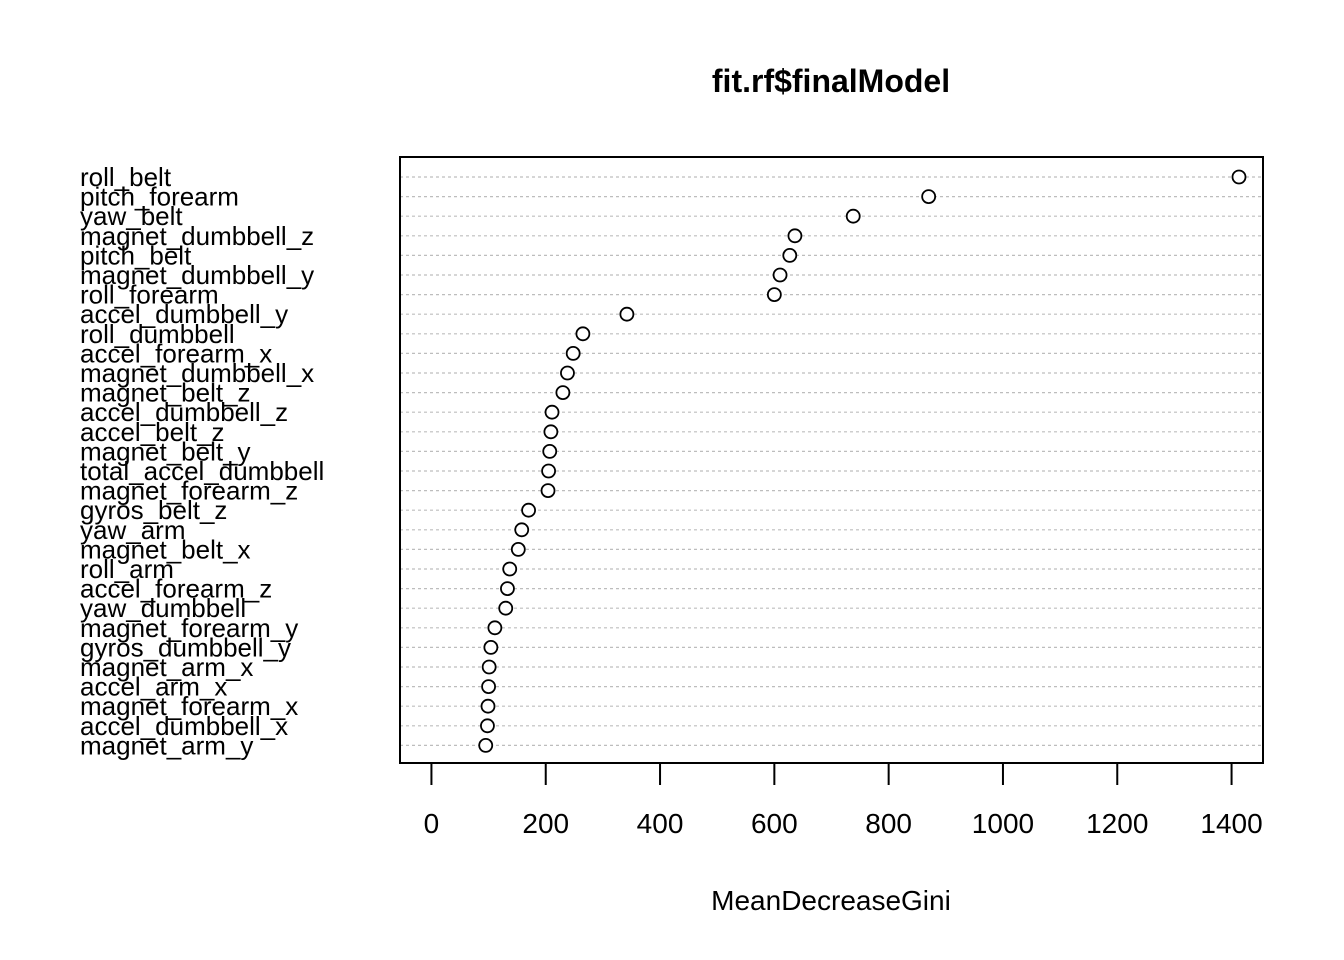  What do you see at coordinates (184, 412) in the screenshot?
I see `variable-label: accel_dumbbell_z` at bounding box center [184, 412].